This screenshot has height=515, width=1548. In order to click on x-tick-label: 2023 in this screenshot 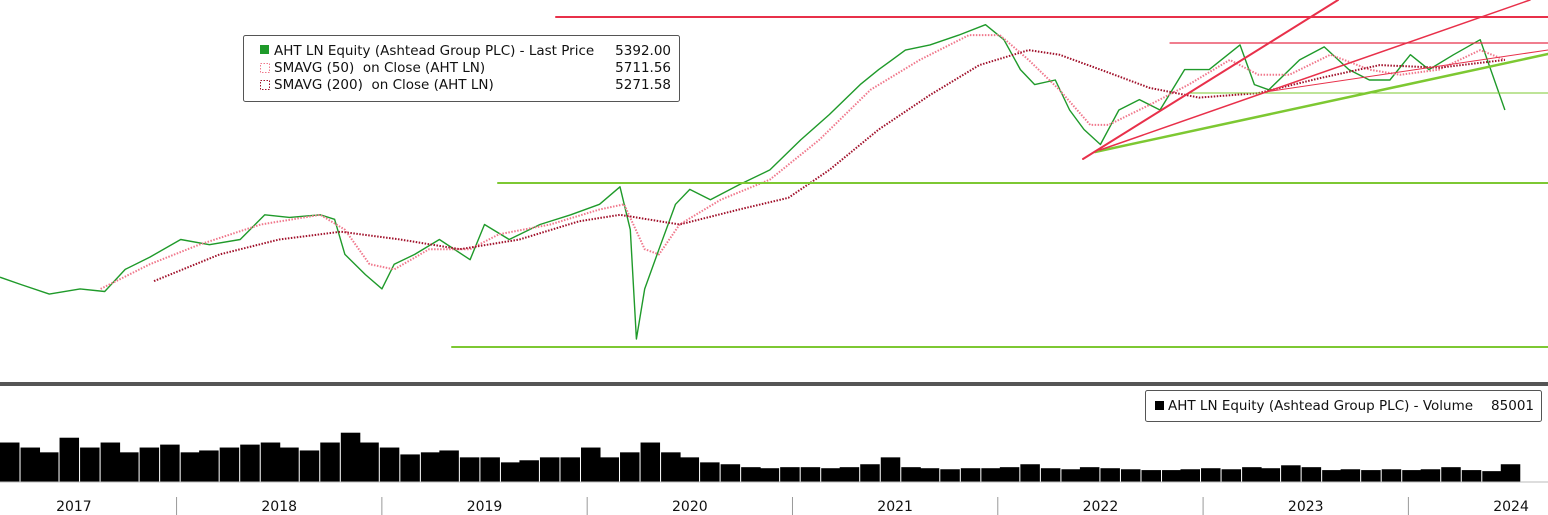, I will do `click(1306, 507)`.